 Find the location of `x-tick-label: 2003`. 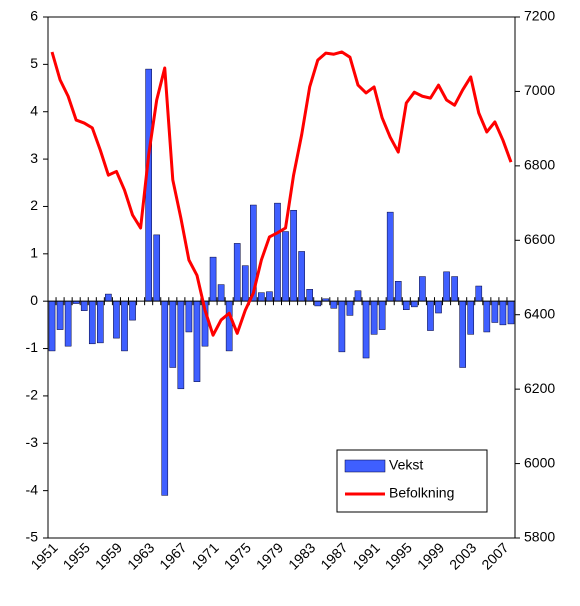

x-tick-label: 2003 is located at coordinates (462, 555).